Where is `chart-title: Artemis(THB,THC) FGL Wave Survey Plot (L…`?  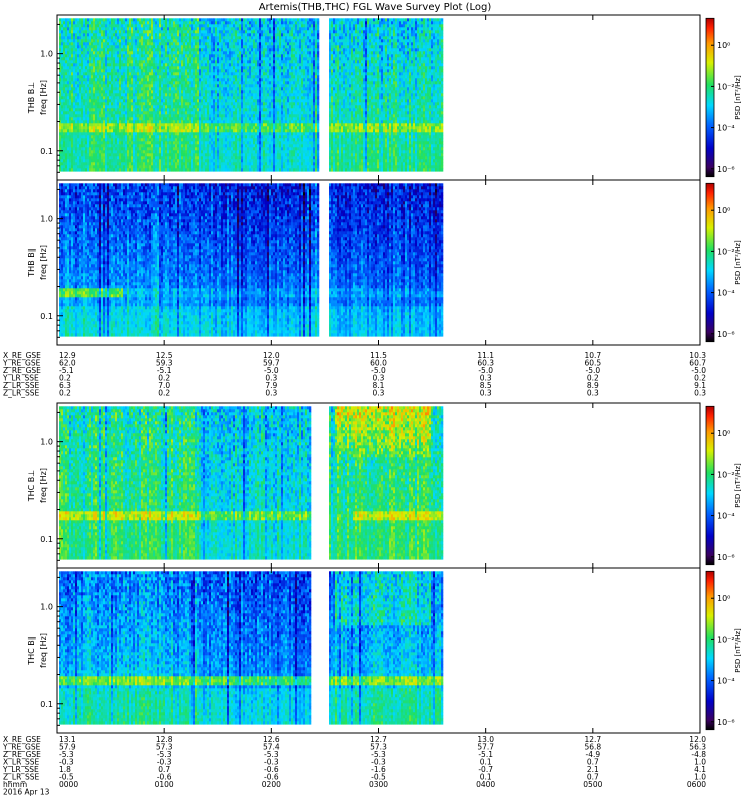
chart-title: Artemis(THB,THC) FGL Wave Survey Plot (L… is located at coordinates (375, 7).